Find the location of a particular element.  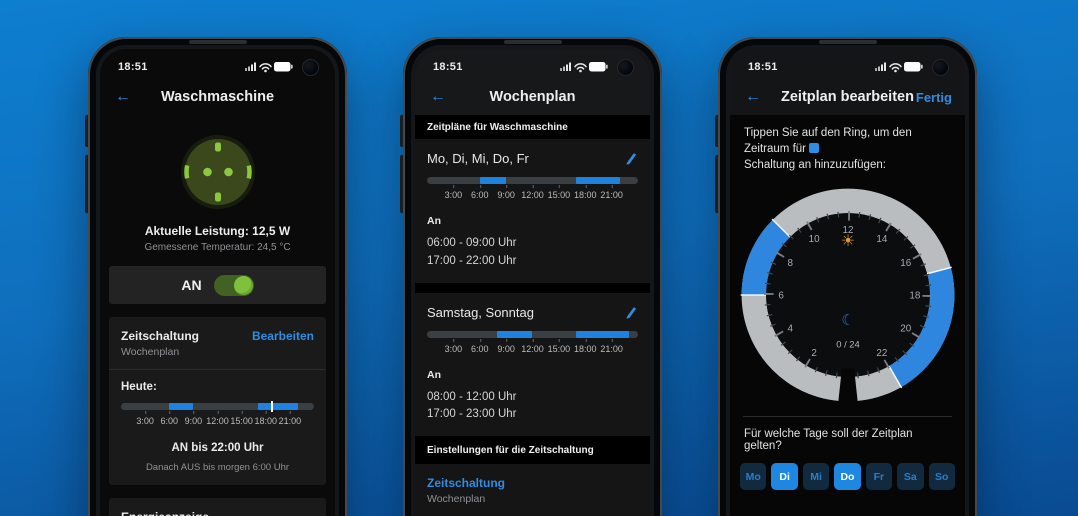

dial-zero-label: 0 / 24 is located at coordinates (848, 344).